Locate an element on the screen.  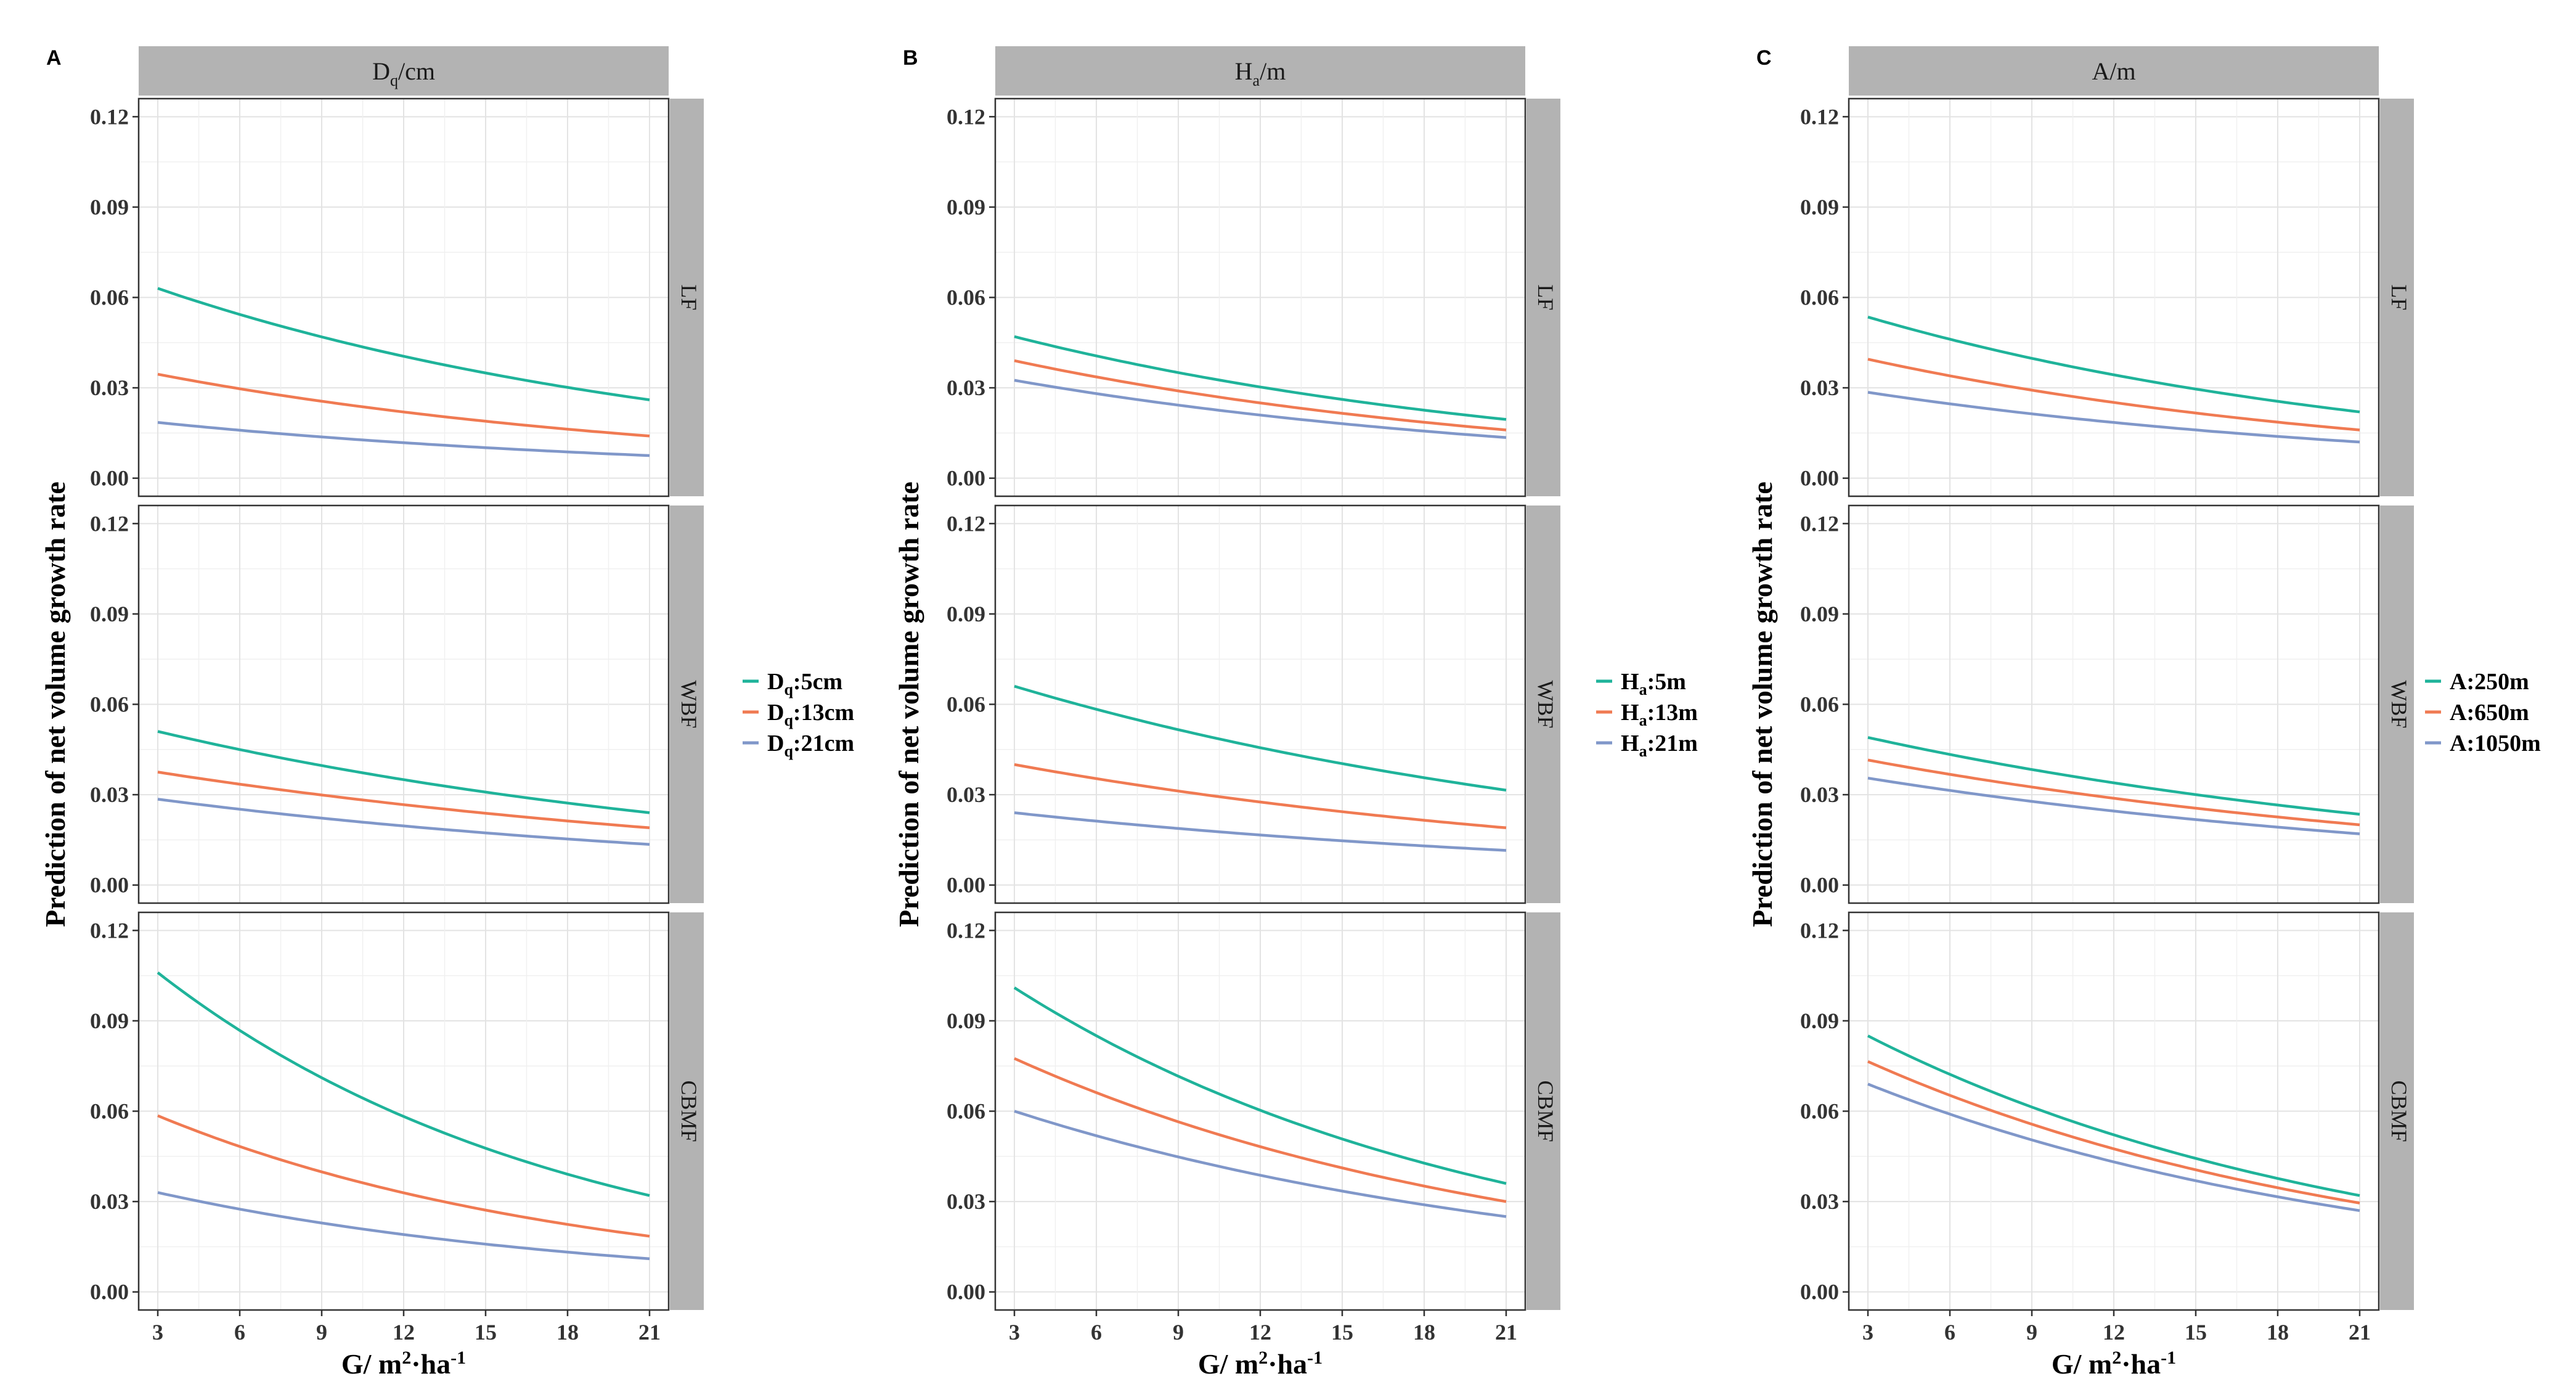
legend-label-main: H is located at coordinates (1630, 682).